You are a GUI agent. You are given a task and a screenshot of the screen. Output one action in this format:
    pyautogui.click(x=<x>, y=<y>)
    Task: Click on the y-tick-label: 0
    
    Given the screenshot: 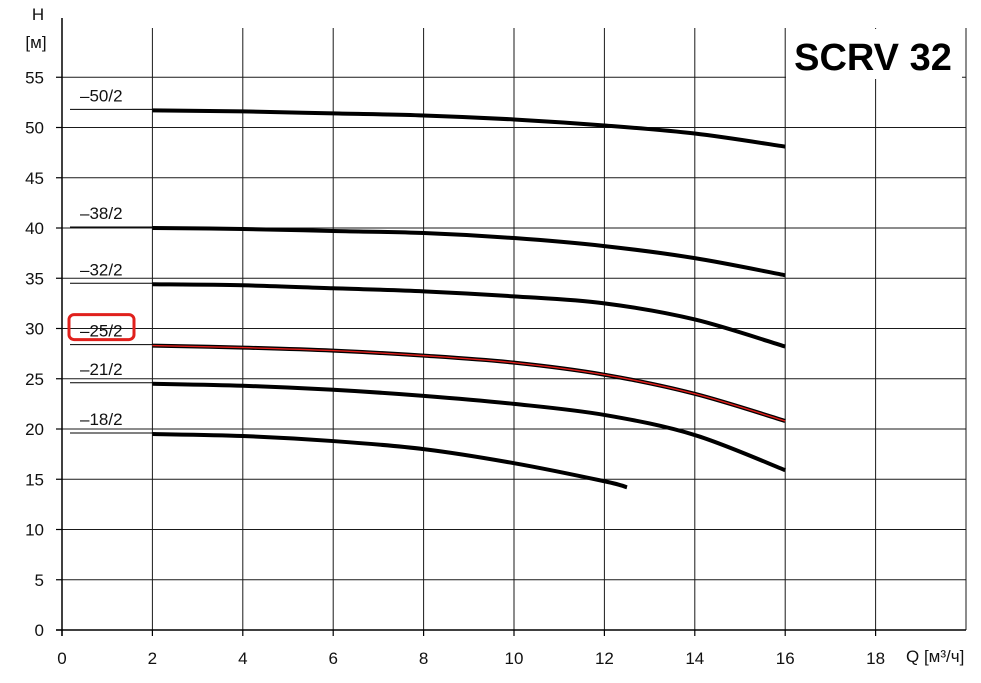 What is the action you would take?
    pyautogui.click(x=39, y=630)
    